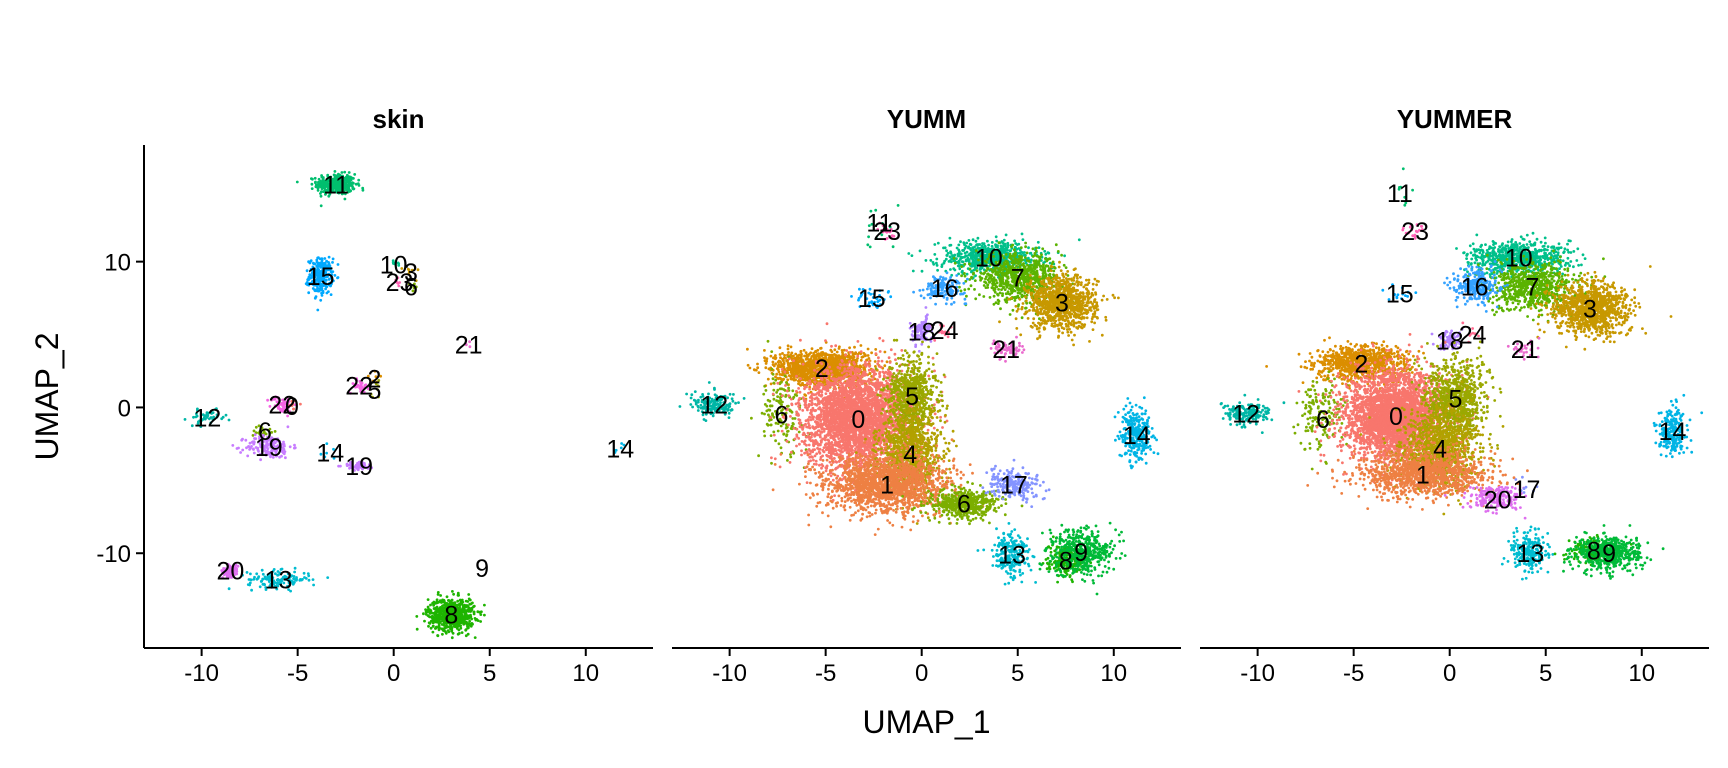  I want to click on x-tick-label: 5, so click(489, 673).